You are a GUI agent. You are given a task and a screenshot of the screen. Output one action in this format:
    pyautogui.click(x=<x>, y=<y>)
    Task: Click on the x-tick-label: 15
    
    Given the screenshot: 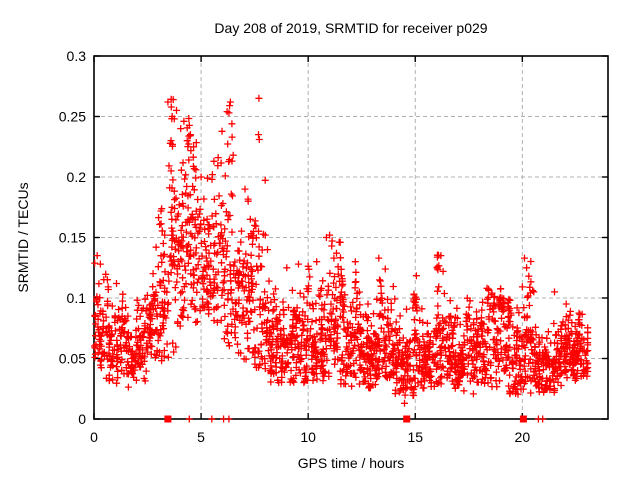 What is the action you would take?
    pyautogui.click(x=415, y=437)
    